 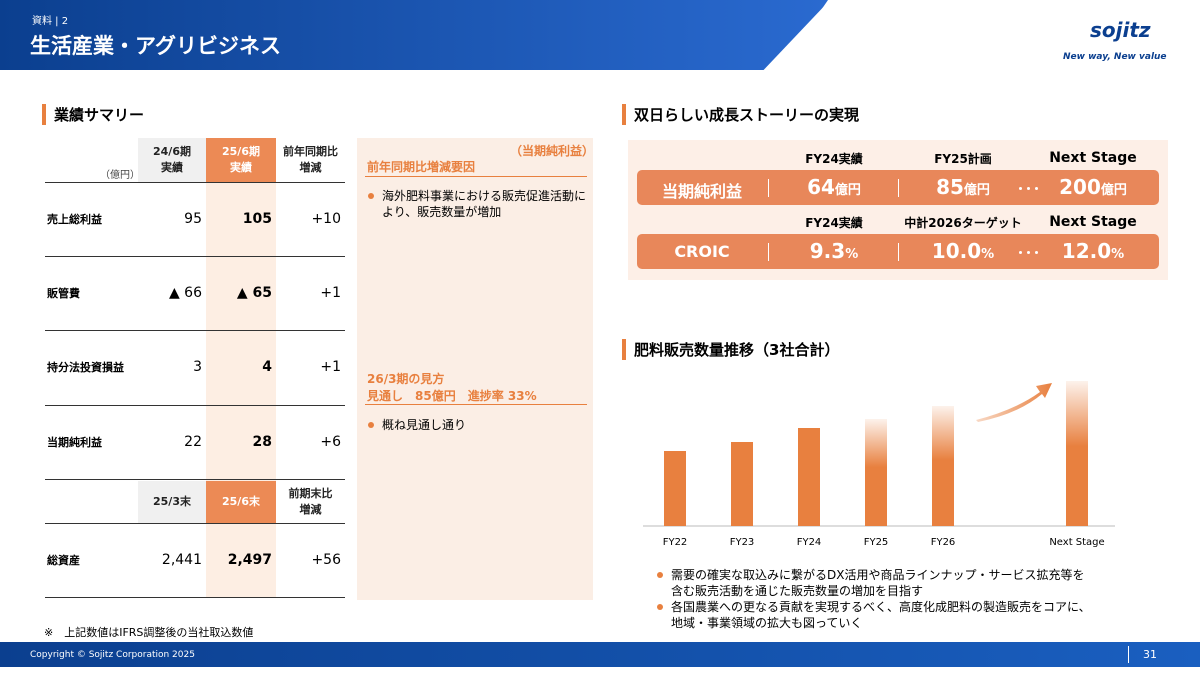 I want to click on header-band, so click(x=415, y=35).